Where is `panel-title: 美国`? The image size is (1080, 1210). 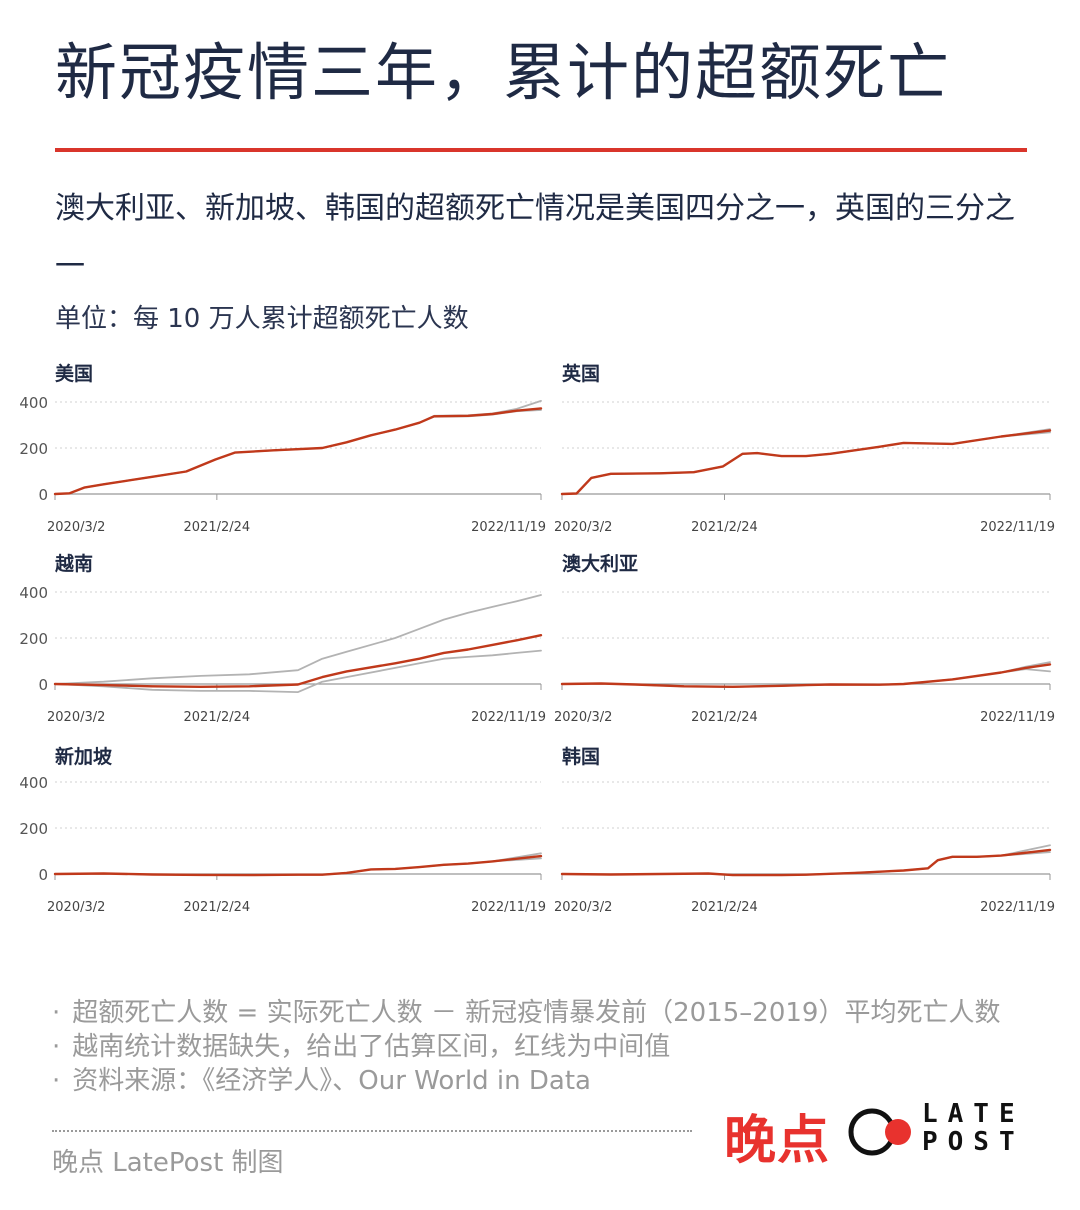
panel-title: 美国 is located at coordinates (74, 373).